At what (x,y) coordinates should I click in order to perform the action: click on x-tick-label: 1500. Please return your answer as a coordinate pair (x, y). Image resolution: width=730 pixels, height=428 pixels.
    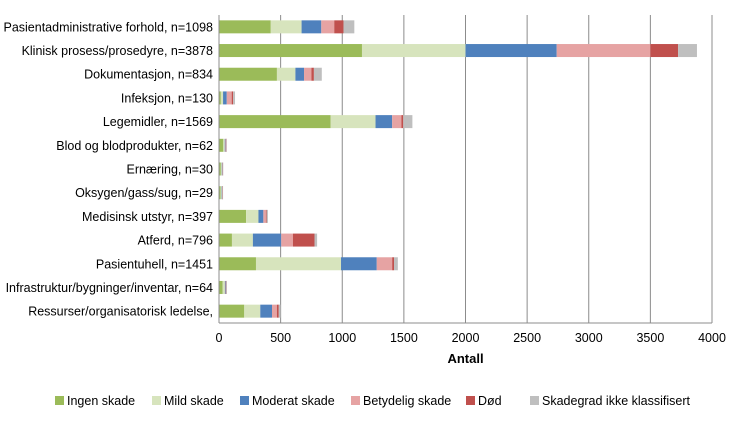
    Looking at the image, I should click on (404, 338).